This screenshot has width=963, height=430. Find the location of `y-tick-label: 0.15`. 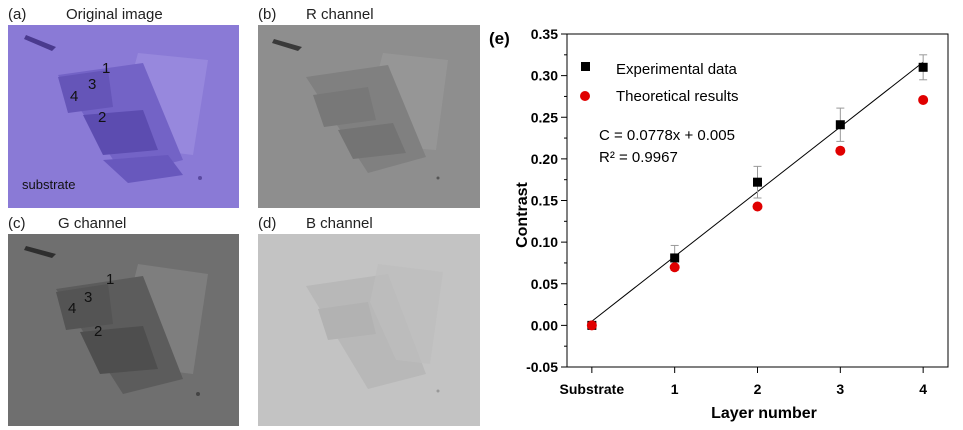

y-tick-label: 0.15 is located at coordinates (544, 201).